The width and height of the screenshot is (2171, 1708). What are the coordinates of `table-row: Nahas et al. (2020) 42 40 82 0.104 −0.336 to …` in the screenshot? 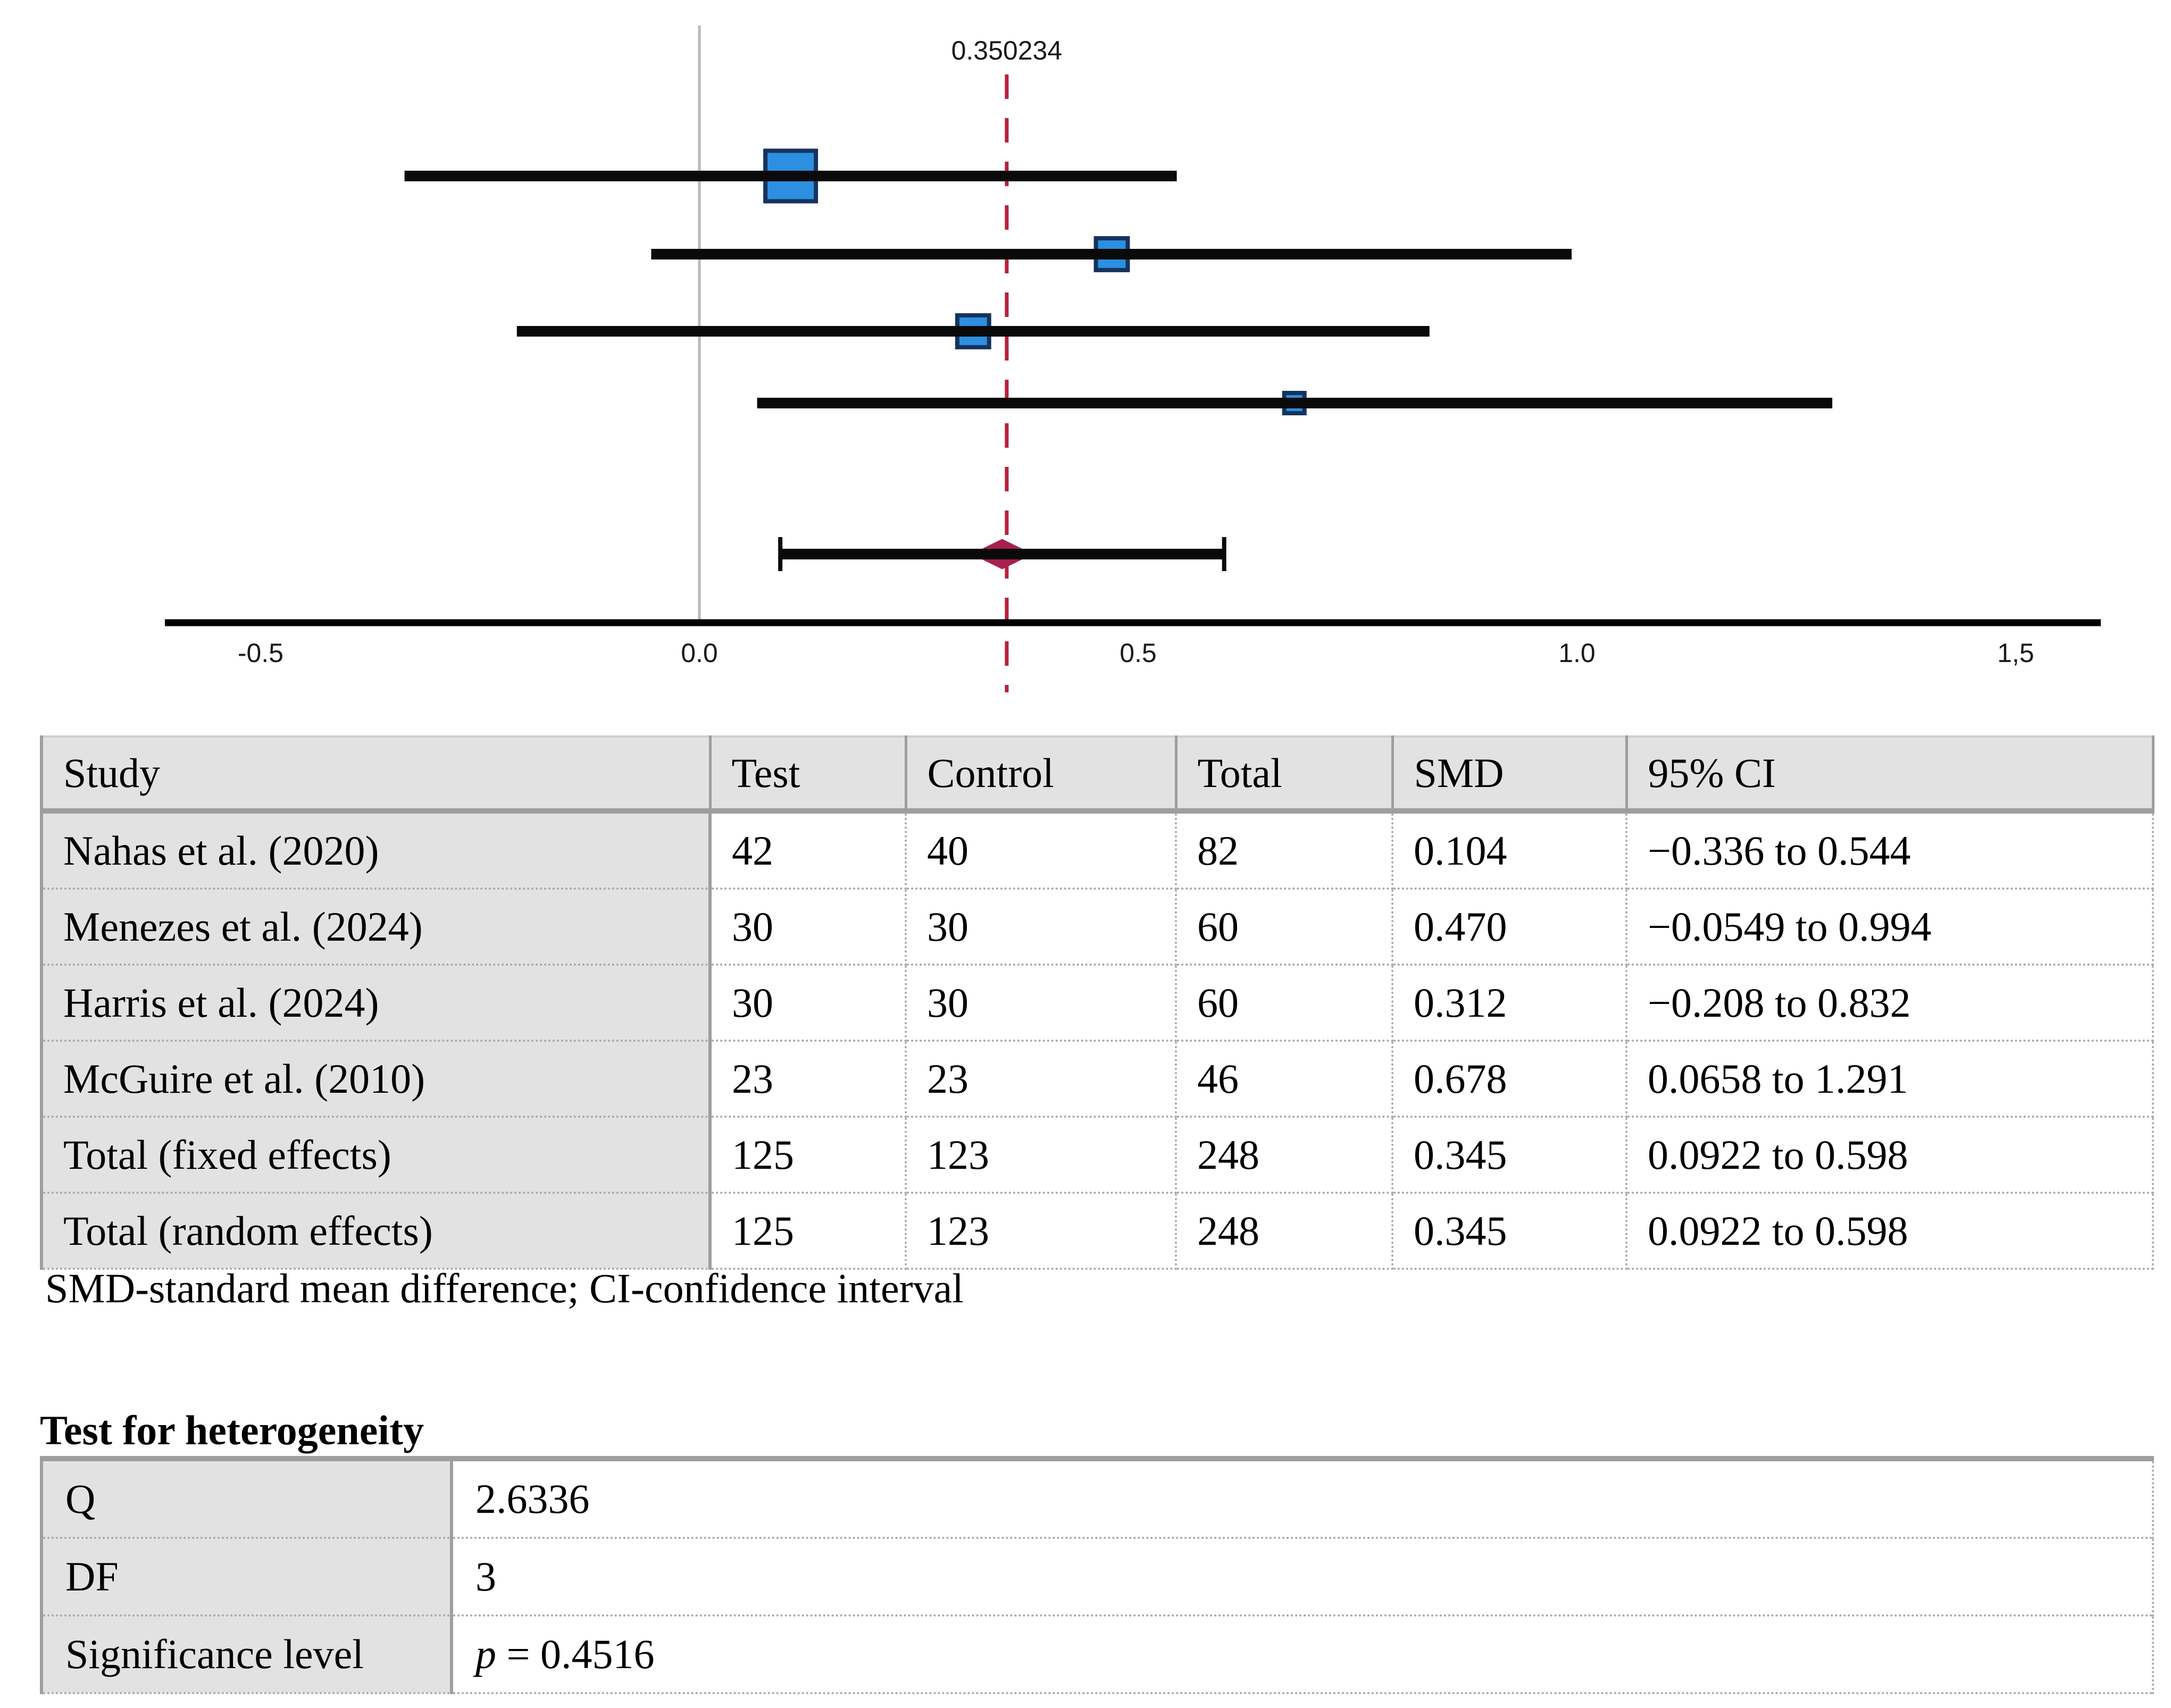 It's located at (1097, 851).